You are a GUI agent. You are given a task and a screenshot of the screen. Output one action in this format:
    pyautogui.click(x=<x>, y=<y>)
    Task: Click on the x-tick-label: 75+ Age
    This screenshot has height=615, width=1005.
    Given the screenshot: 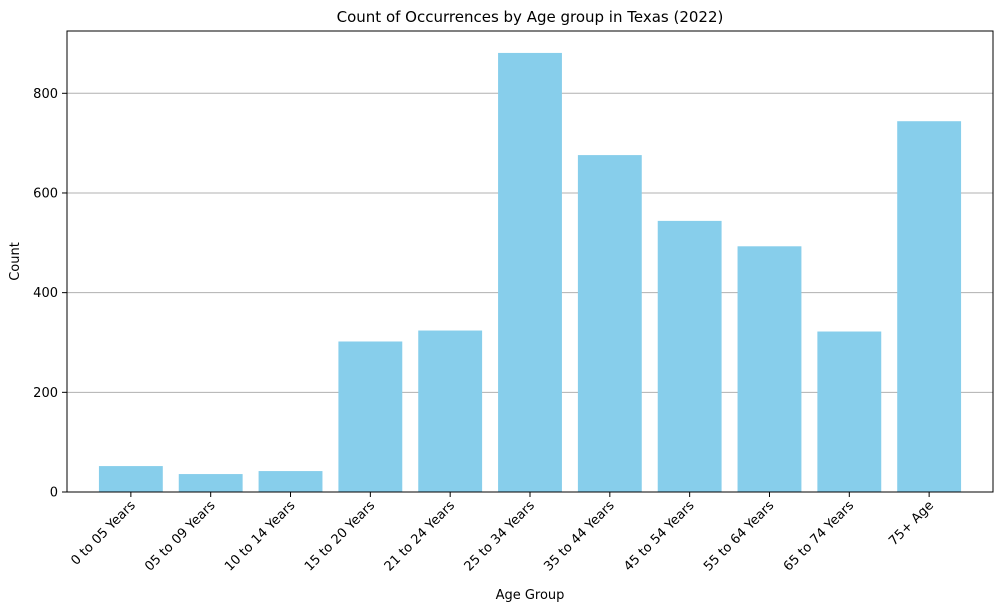 What is the action you would take?
    pyautogui.click(x=911, y=523)
    